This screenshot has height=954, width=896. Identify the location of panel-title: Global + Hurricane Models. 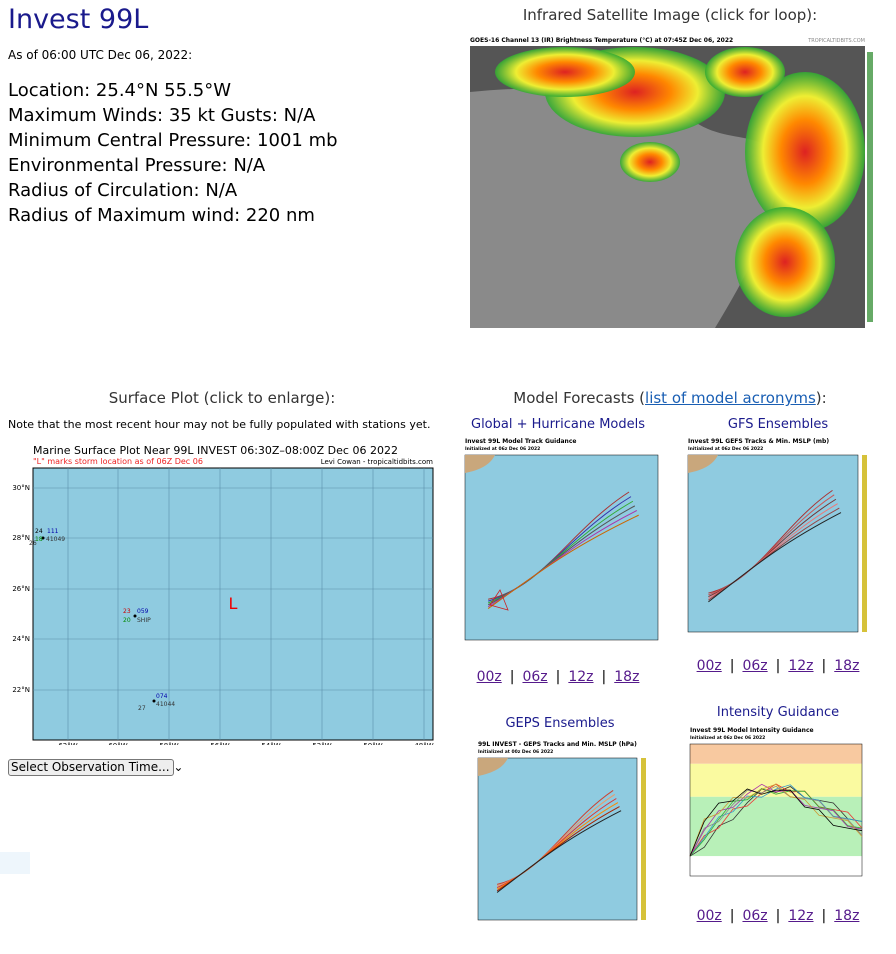
(558, 424).